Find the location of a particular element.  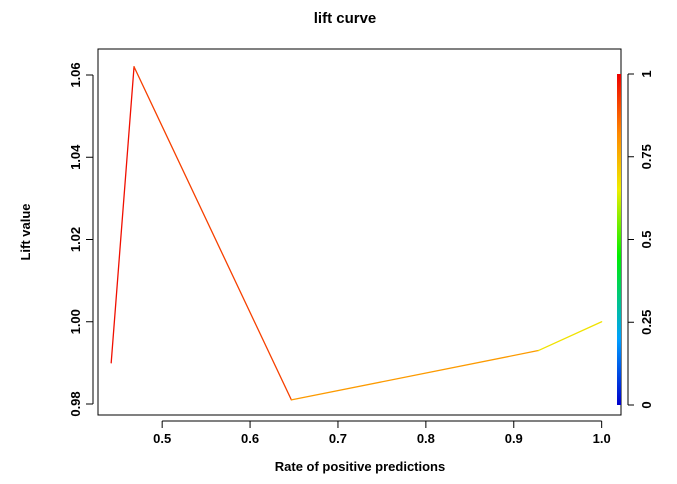

y-tick-label: 1.00 is located at coordinates (75, 321).